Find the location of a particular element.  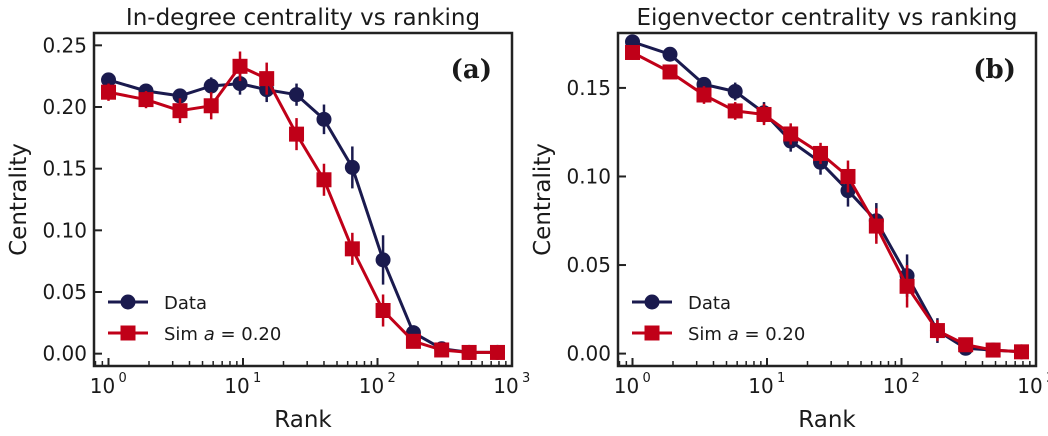

panel-label: (b) is located at coordinates (994, 70).